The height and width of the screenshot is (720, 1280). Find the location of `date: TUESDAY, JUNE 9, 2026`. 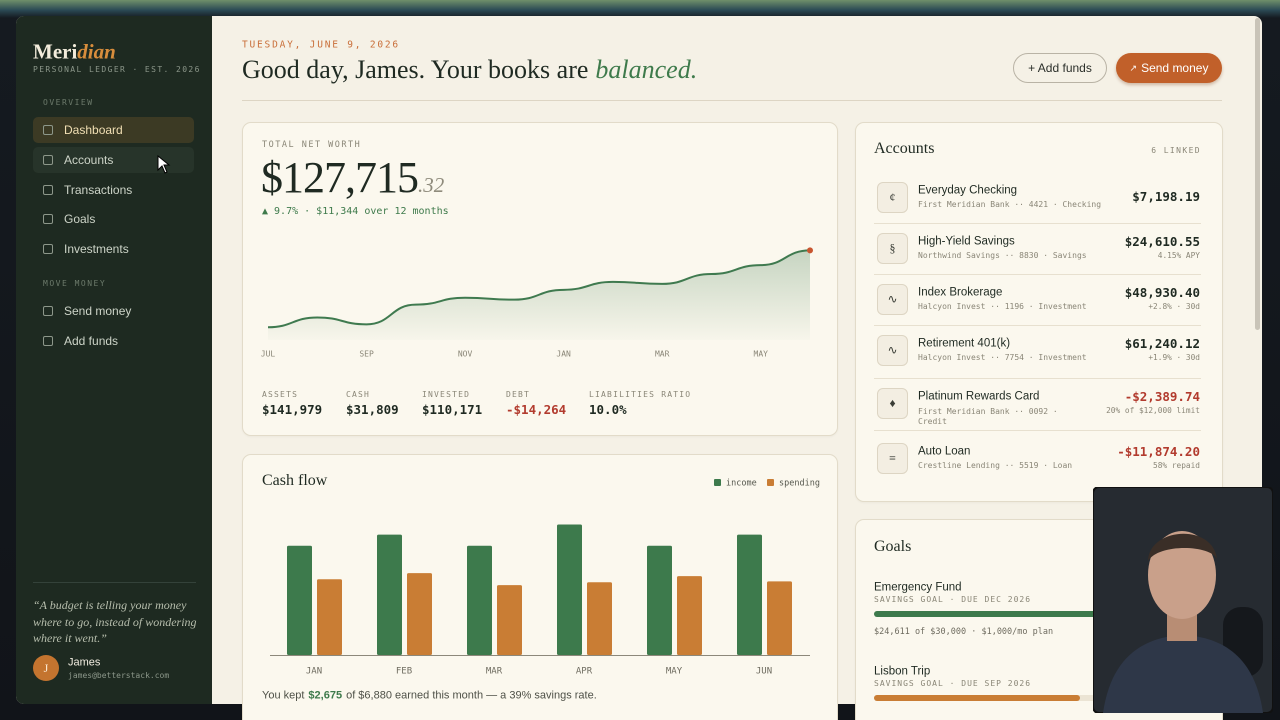

date: TUESDAY, JUNE 9, 2026 is located at coordinates (321, 45).